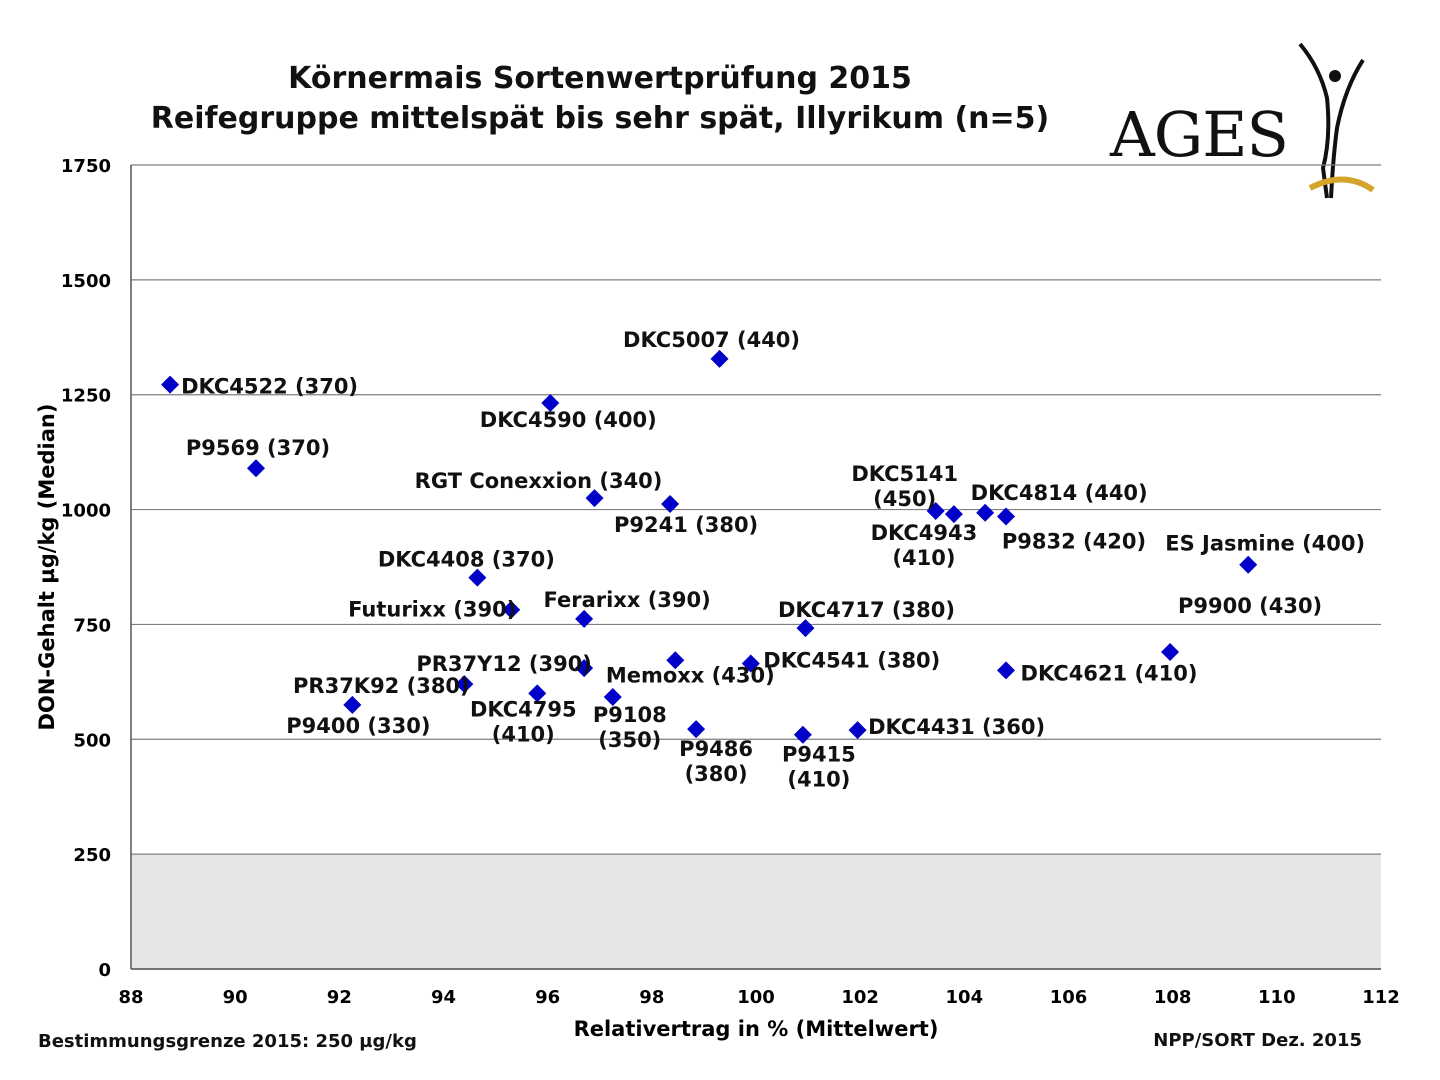  What do you see at coordinates (523, 721) in the screenshot?
I see `point-label-dkc4795: DKC4795 (410)` at bounding box center [523, 721].